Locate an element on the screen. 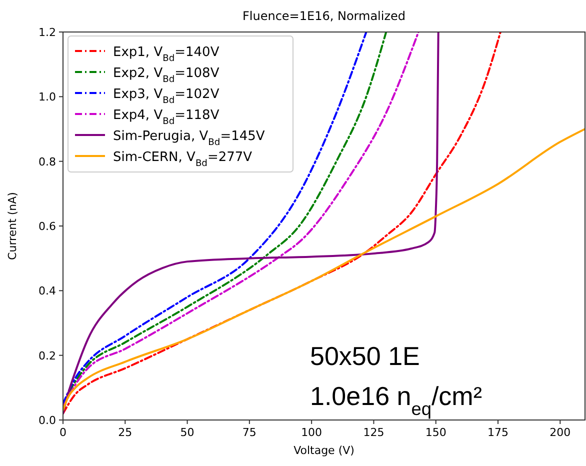 The image size is (586, 466). legend-label: Sim-CERN, V$_{Bd}$=277V is located at coordinates (182, 159).